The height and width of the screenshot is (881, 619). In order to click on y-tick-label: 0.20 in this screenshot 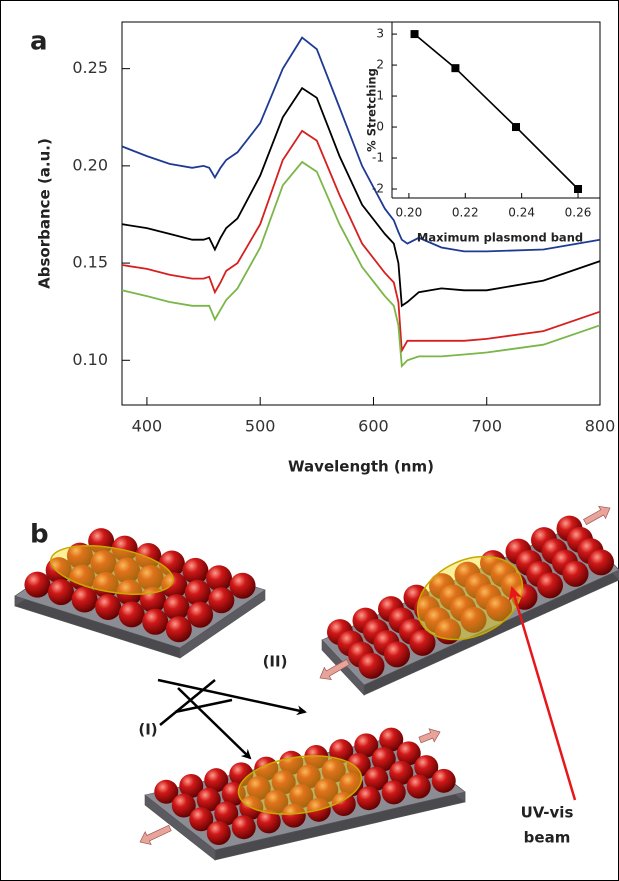, I will do `click(90, 164)`.